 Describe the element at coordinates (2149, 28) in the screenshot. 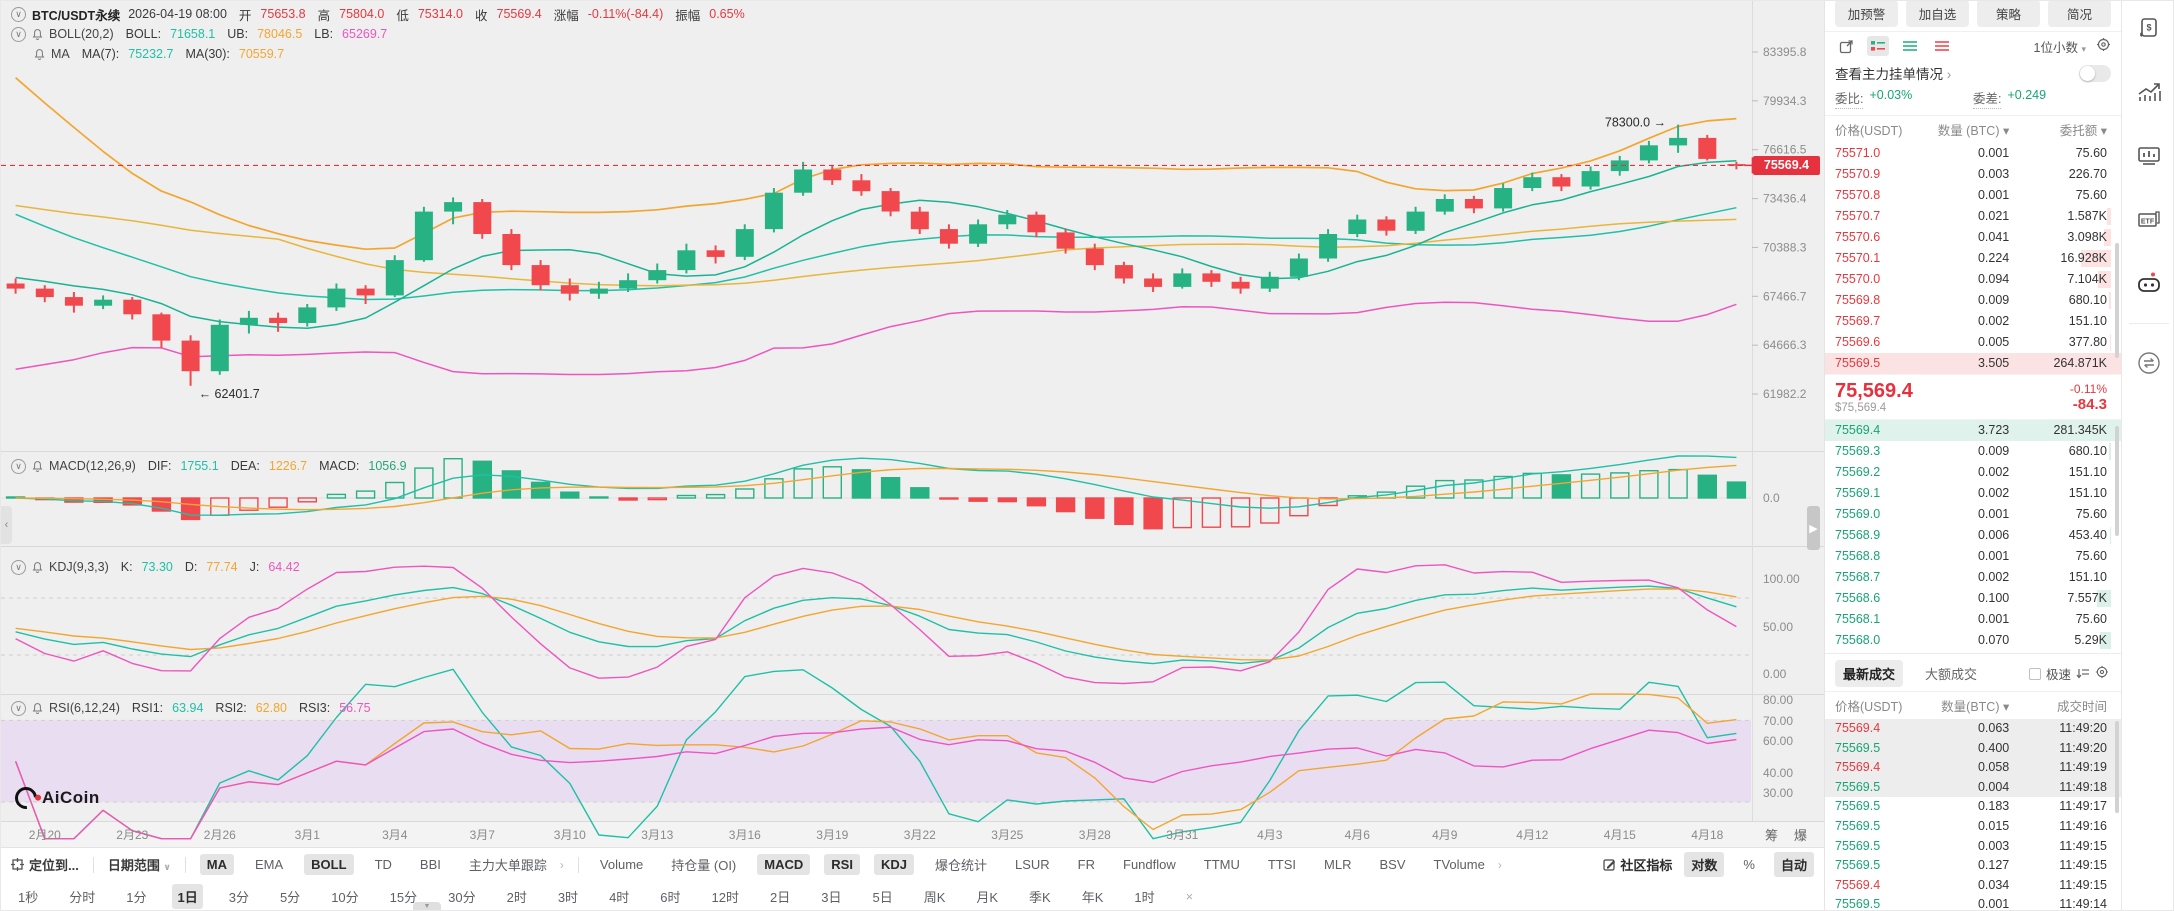

I see `wallet-dollar-icon: $` at that location.